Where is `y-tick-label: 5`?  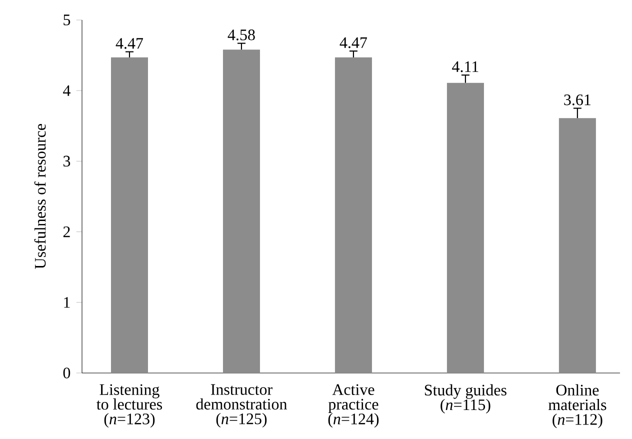 y-tick-label: 5 is located at coordinates (67, 20).